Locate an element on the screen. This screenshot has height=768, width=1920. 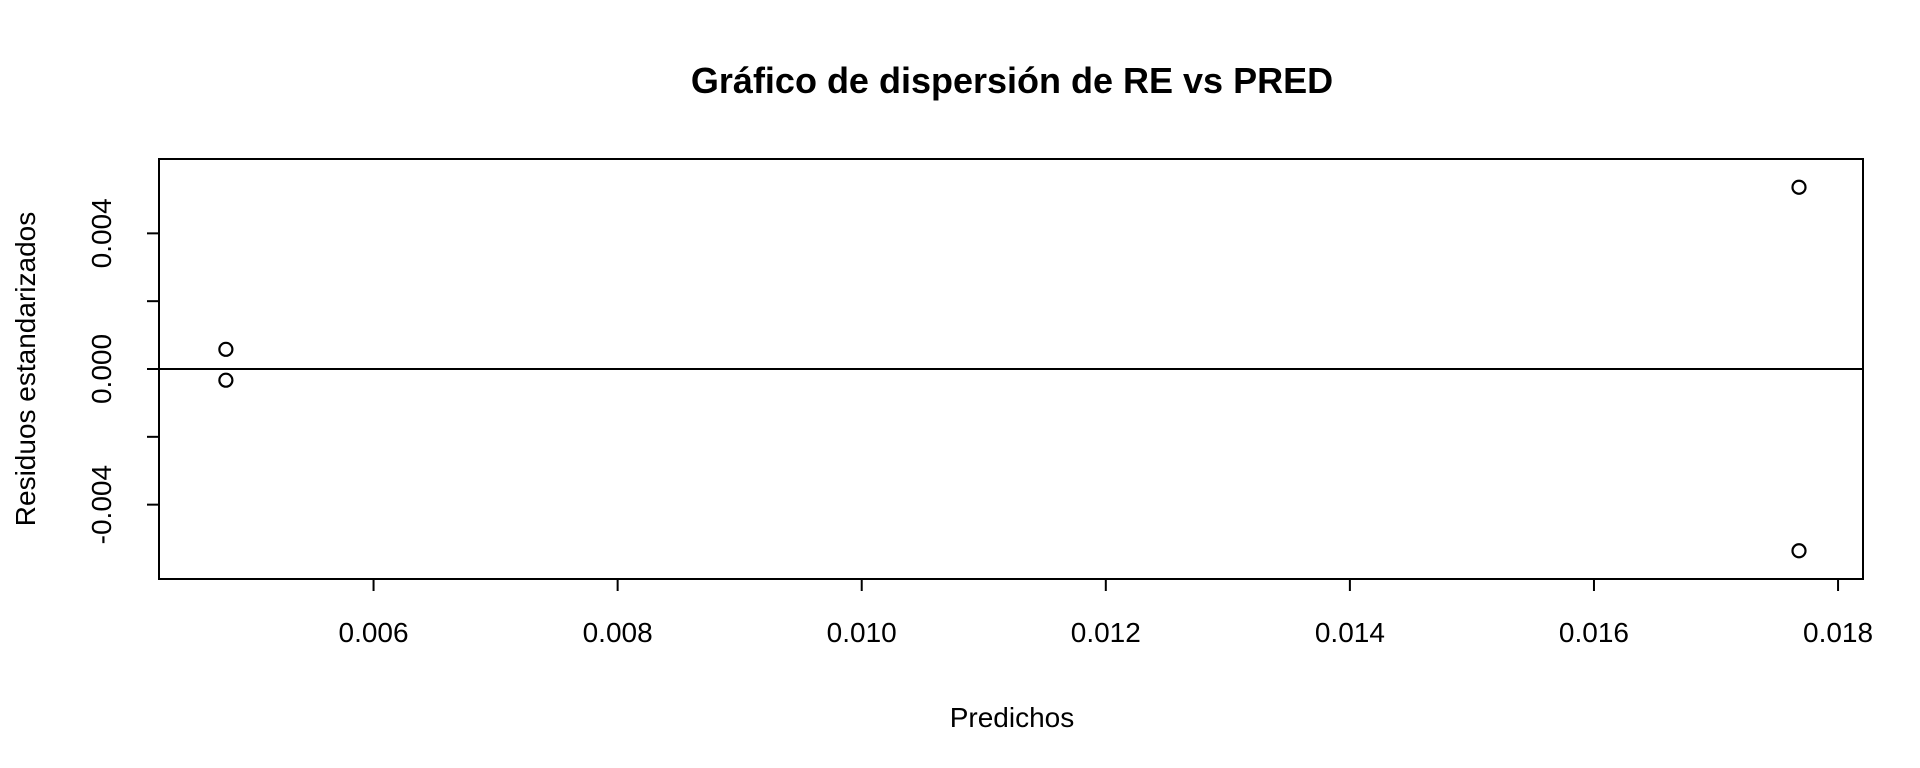
x-tick-label: 0.014 is located at coordinates (1350, 632).